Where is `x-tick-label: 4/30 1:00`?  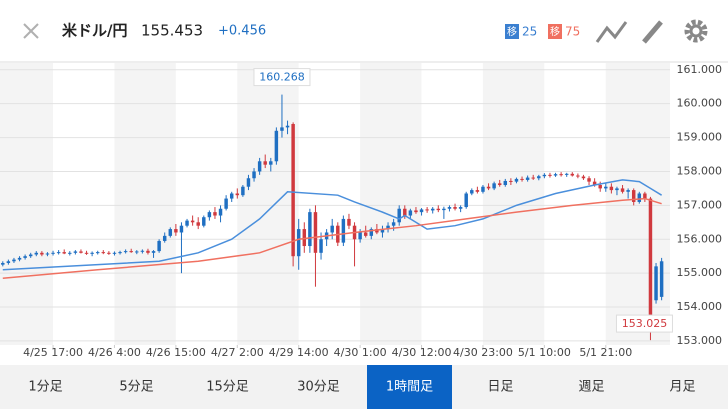
x-tick-label: 4/30 1:00 is located at coordinates (360, 352).